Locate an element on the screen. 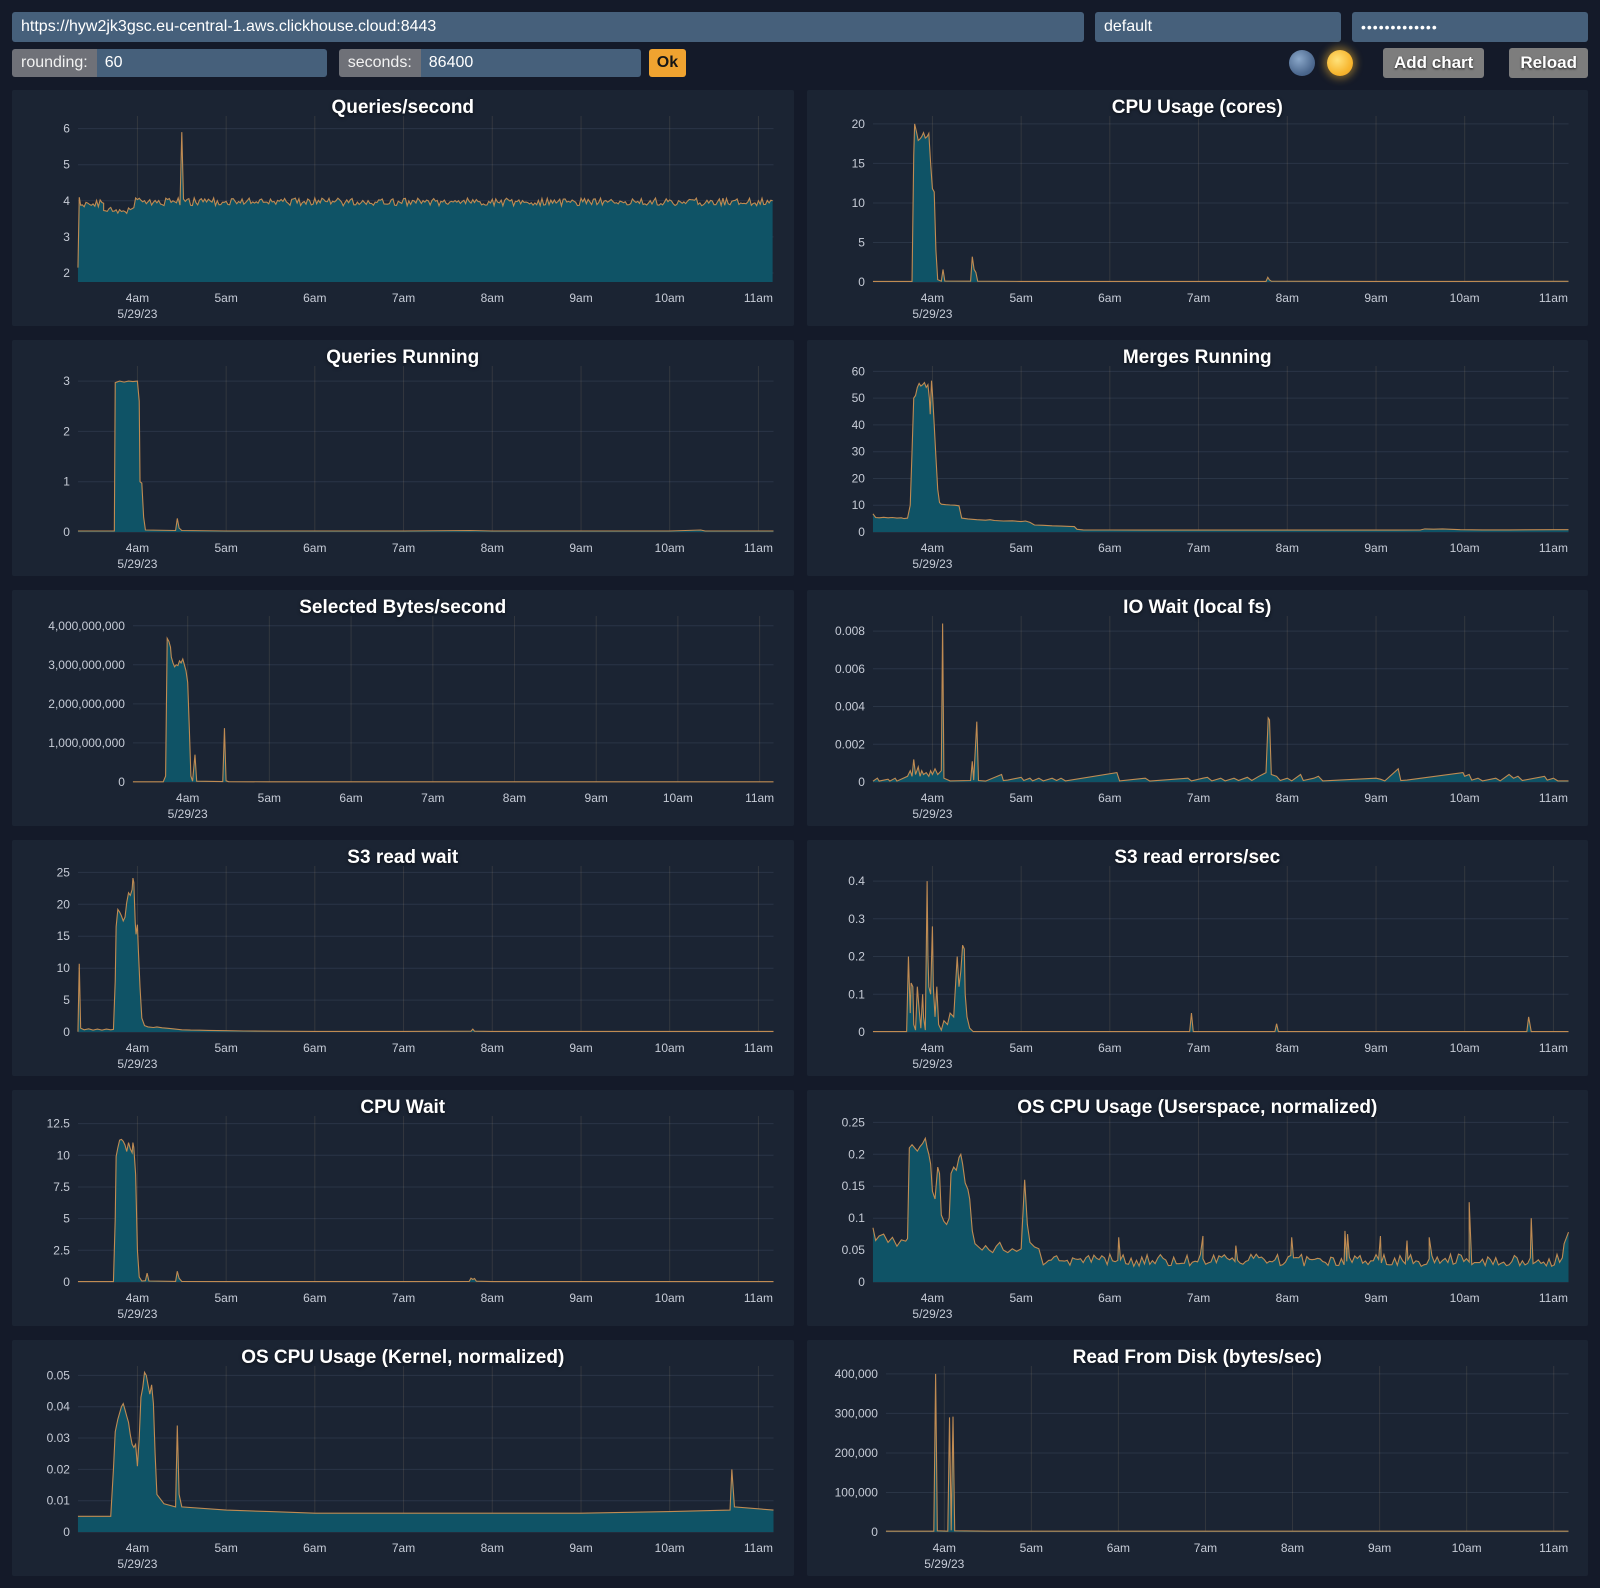  svg-text: 4 is located at coordinates (66, 201).